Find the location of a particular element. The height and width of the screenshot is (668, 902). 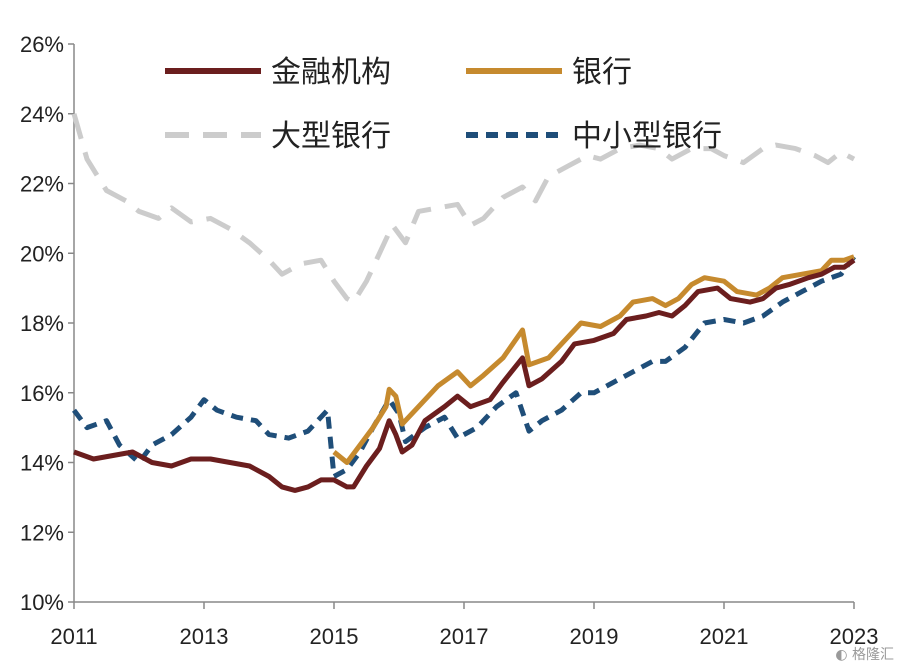

watermark: ◐ 格隆汇 is located at coordinates (864, 654).